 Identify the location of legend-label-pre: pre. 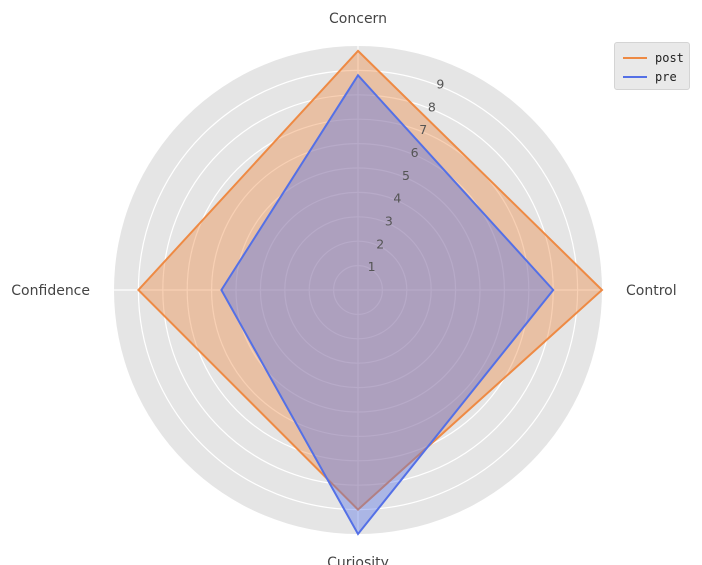
(666, 77).